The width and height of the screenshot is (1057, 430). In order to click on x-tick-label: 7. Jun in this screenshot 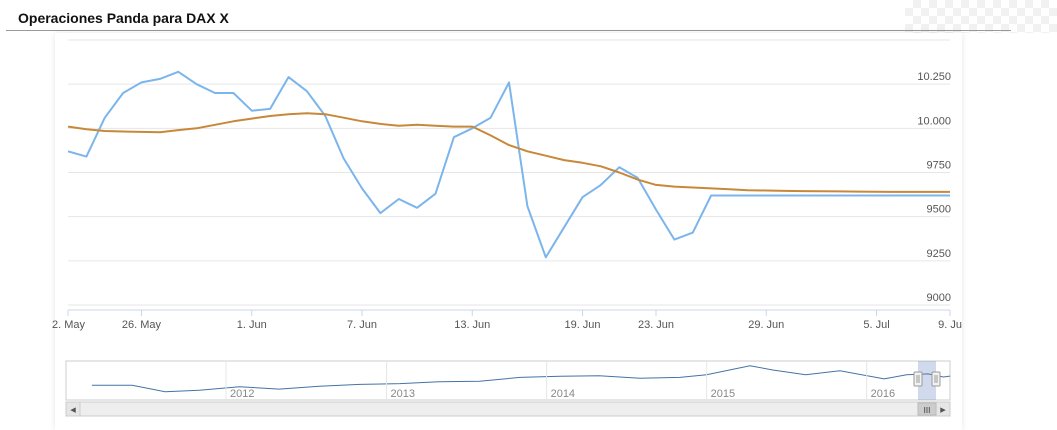, I will do `click(362, 325)`.